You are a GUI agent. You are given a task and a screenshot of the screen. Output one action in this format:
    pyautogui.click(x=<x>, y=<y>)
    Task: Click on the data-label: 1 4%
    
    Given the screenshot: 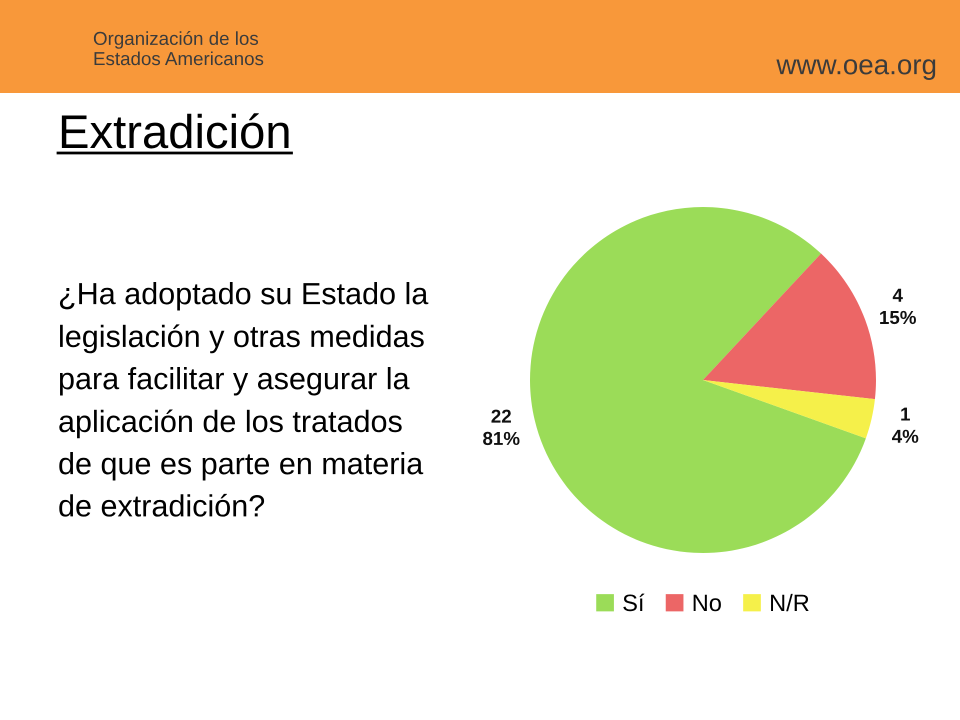 What is the action you would take?
    pyautogui.click(x=905, y=425)
    